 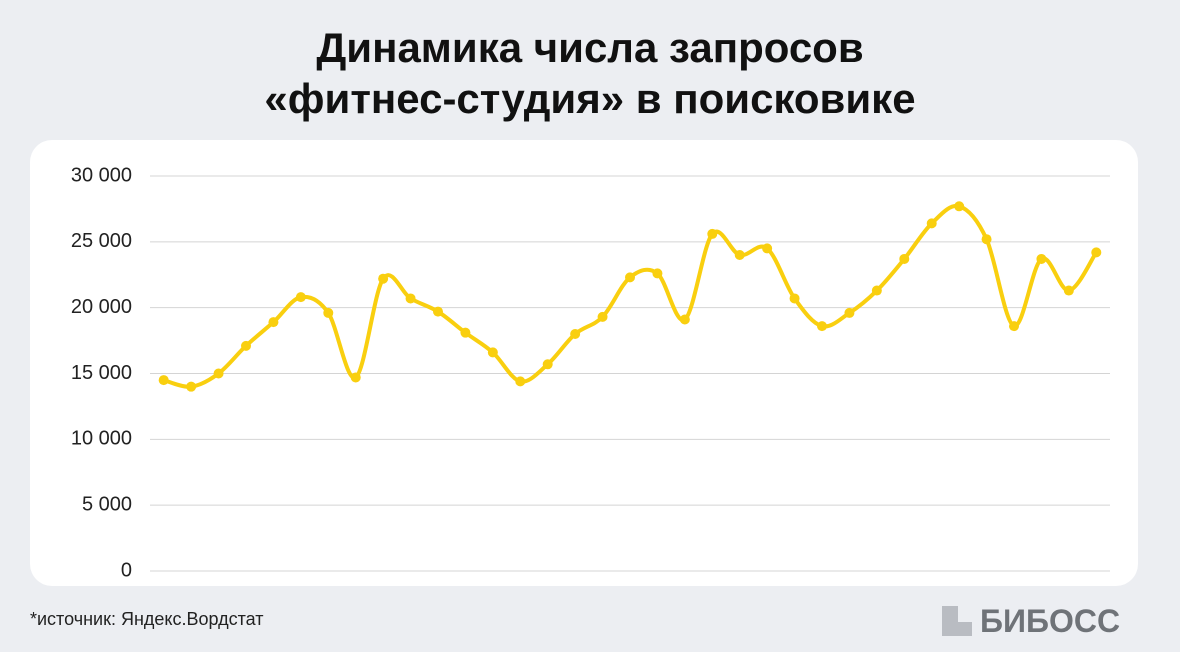 What do you see at coordinates (107, 504) in the screenshot?
I see `y-tick-label: 5 000` at bounding box center [107, 504].